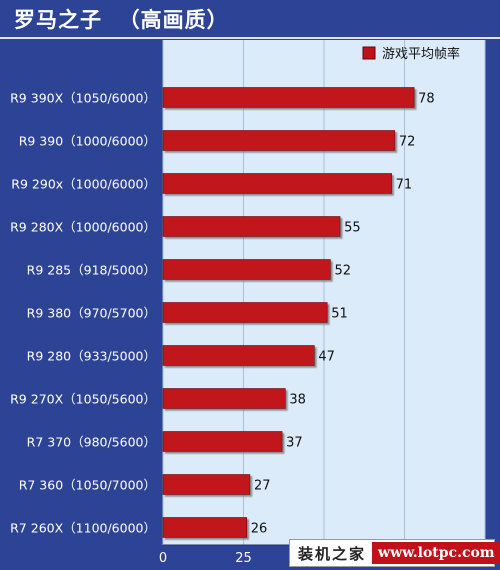 Image resolution: width=500 pixels, height=570 pixels. I want to click on value-label: 26, so click(259, 529).